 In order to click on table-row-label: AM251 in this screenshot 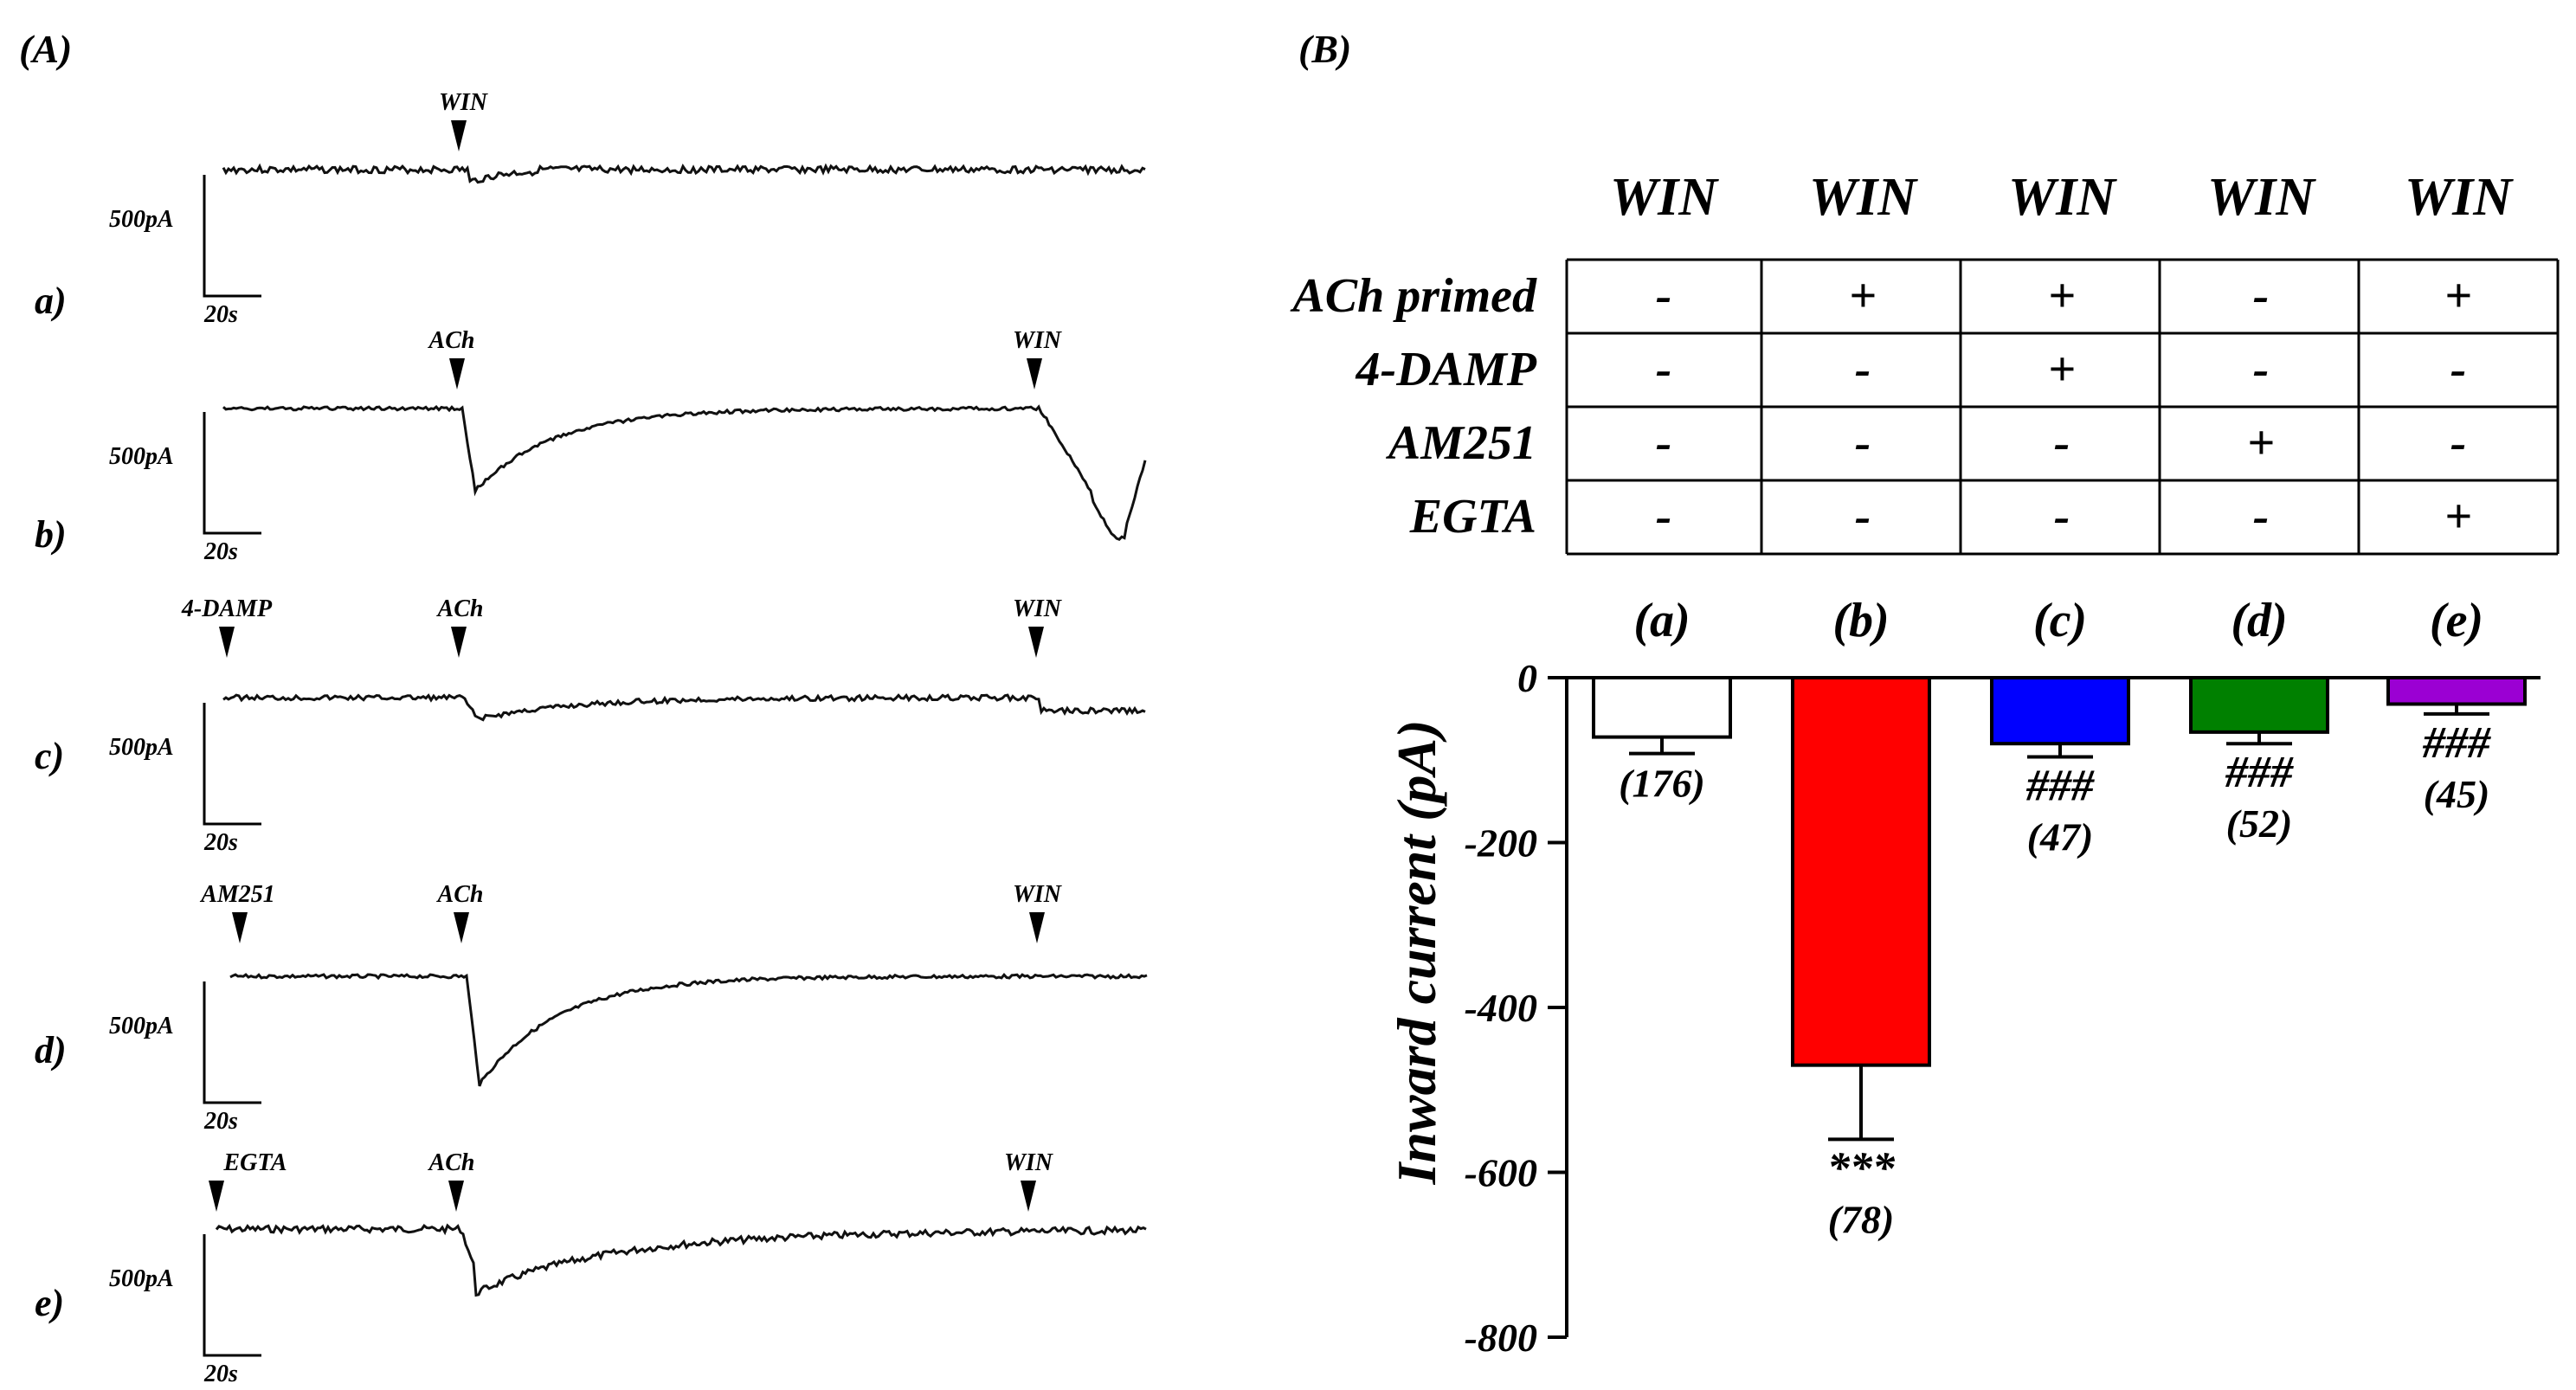, I will do `click(1461, 443)`.